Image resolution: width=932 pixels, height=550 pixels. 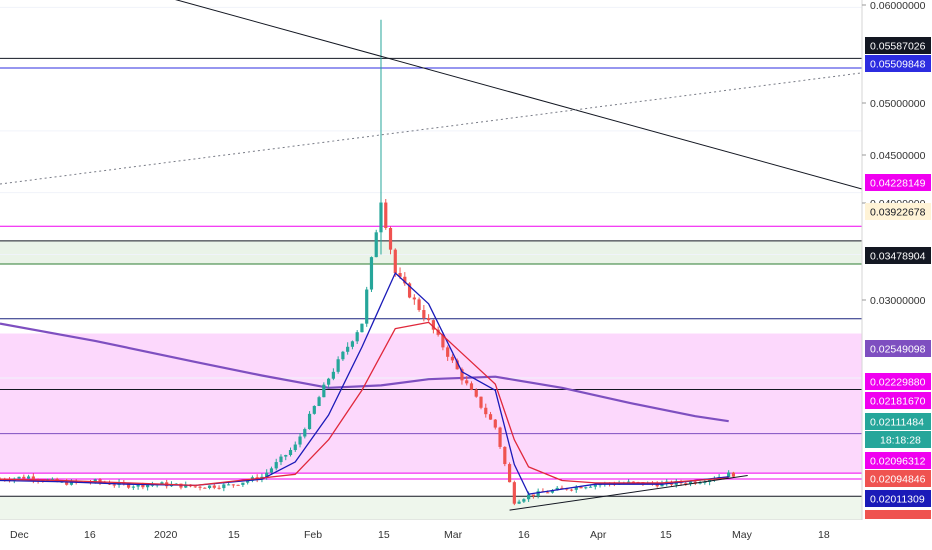 I want to click on price-tag-0.05509848: 0.05509848, so click(x=898, y=65).